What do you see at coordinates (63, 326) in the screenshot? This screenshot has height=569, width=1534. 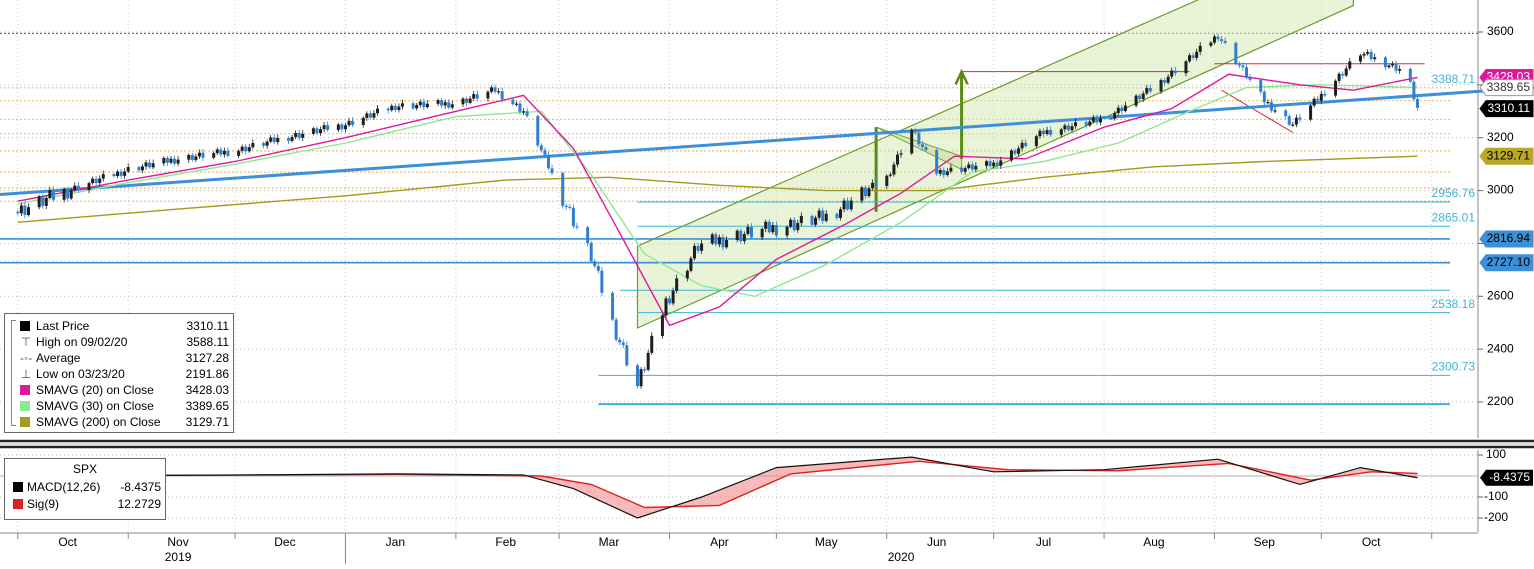 I see `legend-last-price-label: Last Price` at bounding box center [63, 326].